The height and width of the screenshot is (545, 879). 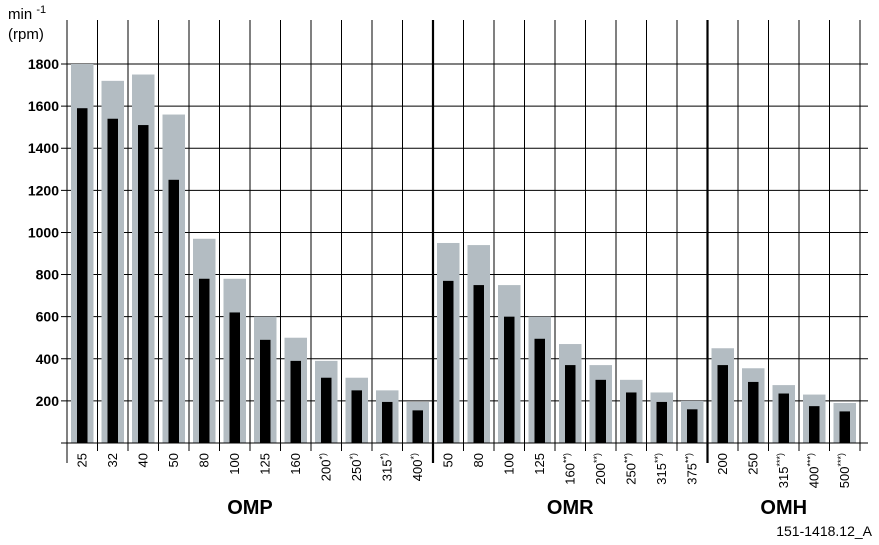 I want to click on x-tick-label: 25, so click(x=81, y=460).